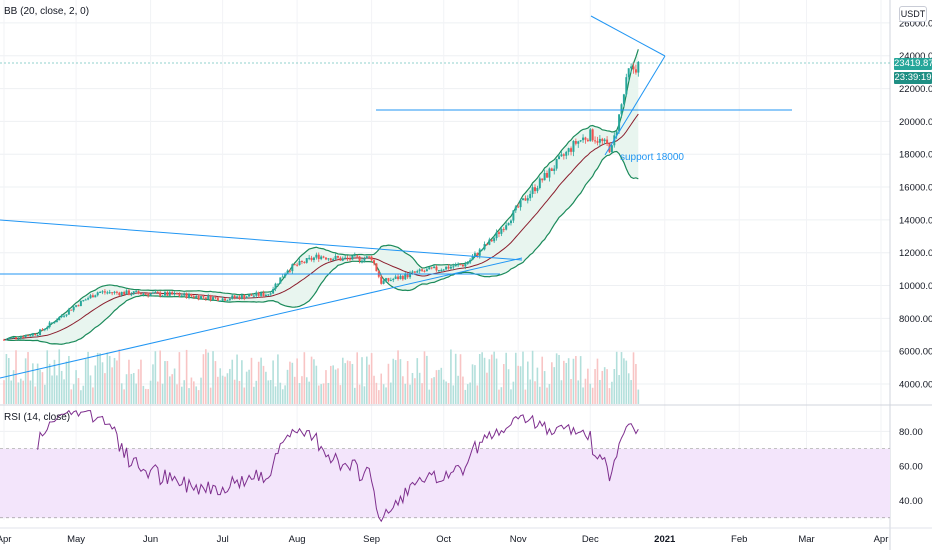 This screenshot has width=932, height=555. I want to click on currency-button: USDT, so click(913, 14).